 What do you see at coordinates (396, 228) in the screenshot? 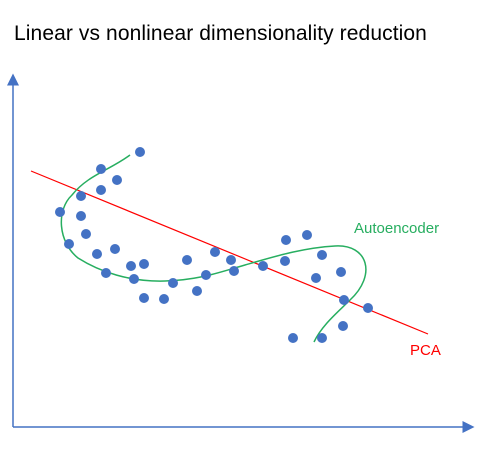
I see `autoencoder-label: Autoencoder` at bounding box center [396, 228].